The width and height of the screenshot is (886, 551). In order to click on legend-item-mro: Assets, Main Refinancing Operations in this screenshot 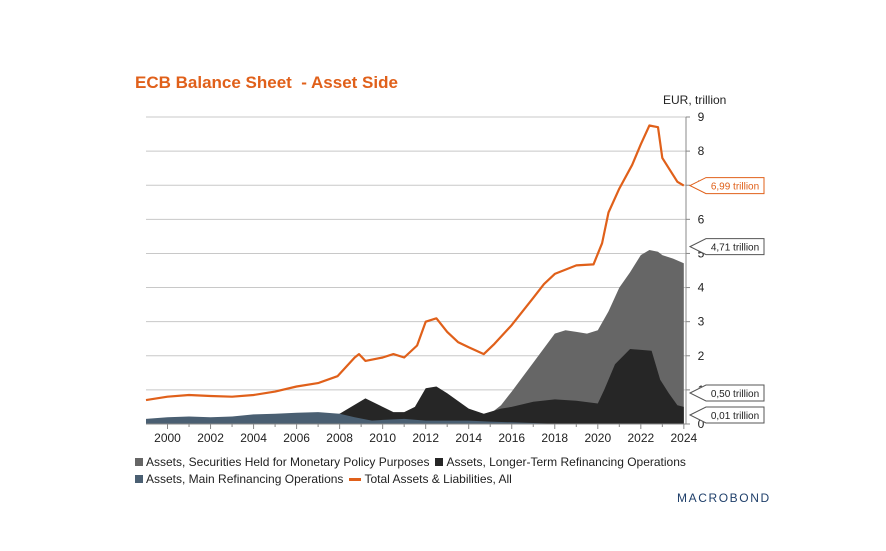, I will do `click(239, 479)`.